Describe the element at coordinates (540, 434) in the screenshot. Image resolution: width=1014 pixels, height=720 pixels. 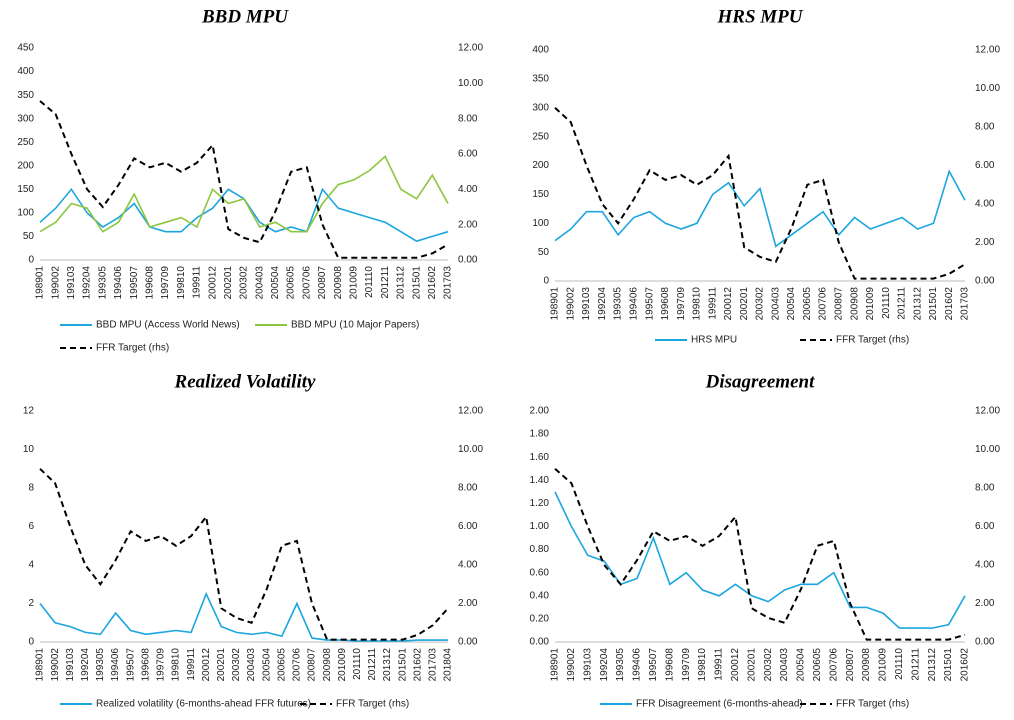
I see `y-tick-label: 1.80` at that location.